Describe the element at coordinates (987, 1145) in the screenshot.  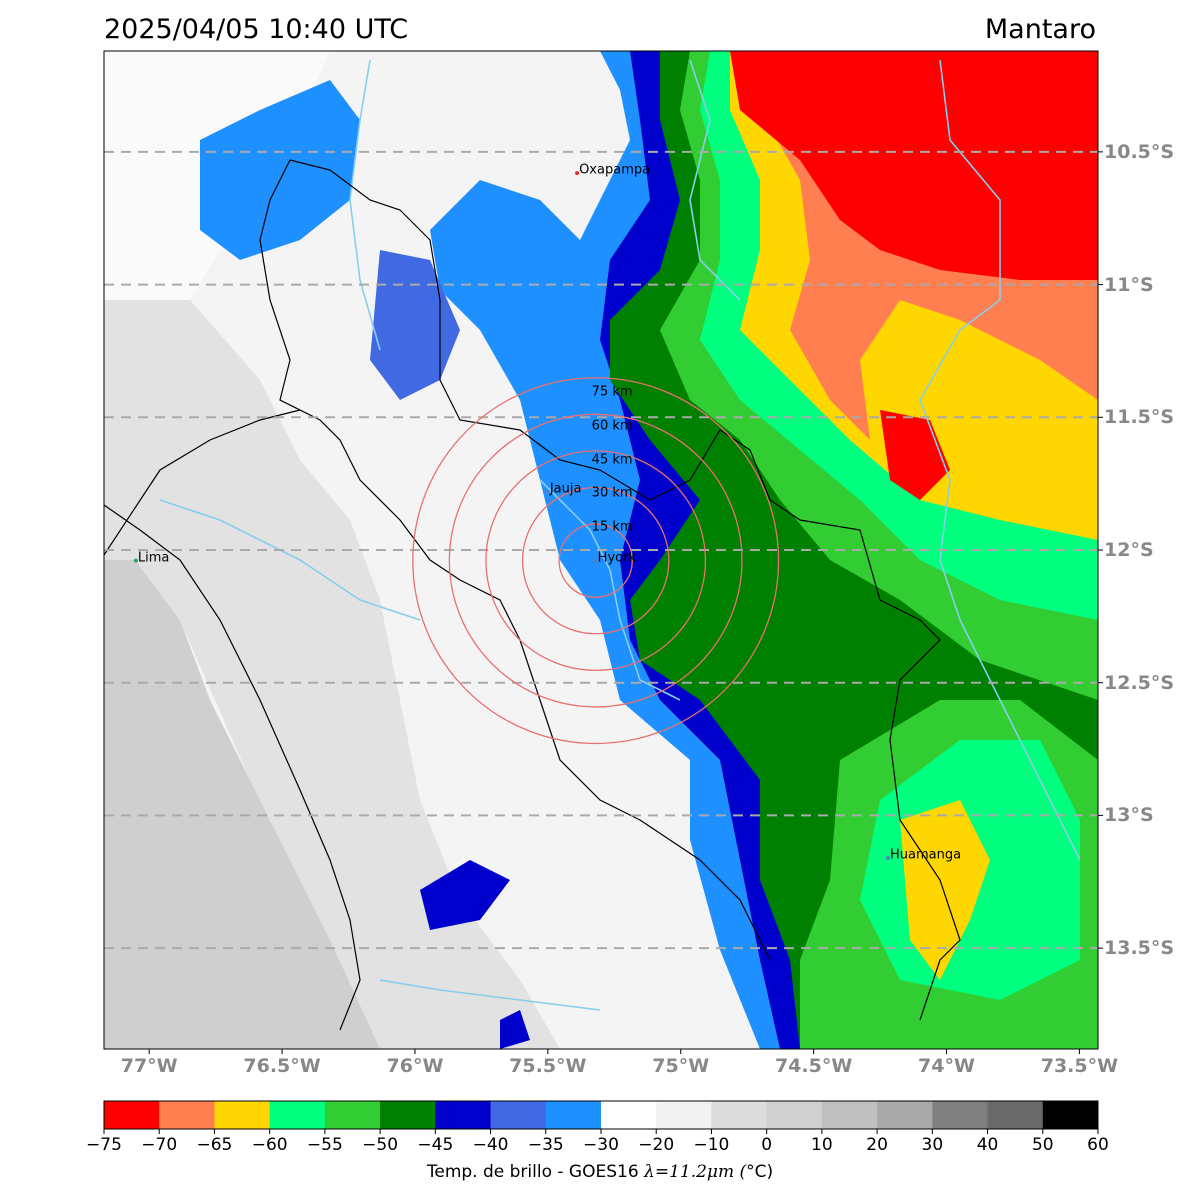
I see `colorbar-tick-label: 40` at that location.